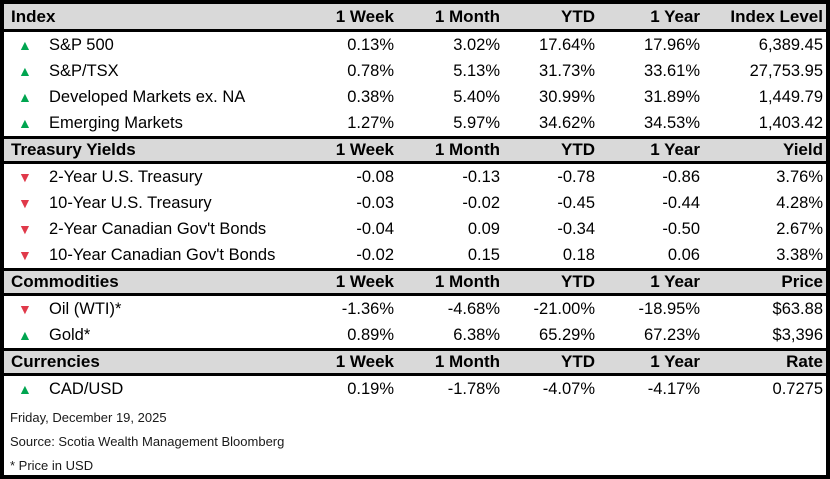 This screenshot has height=479, width=830. I want to click on value-cell: 1.27%, so click(370, 122).